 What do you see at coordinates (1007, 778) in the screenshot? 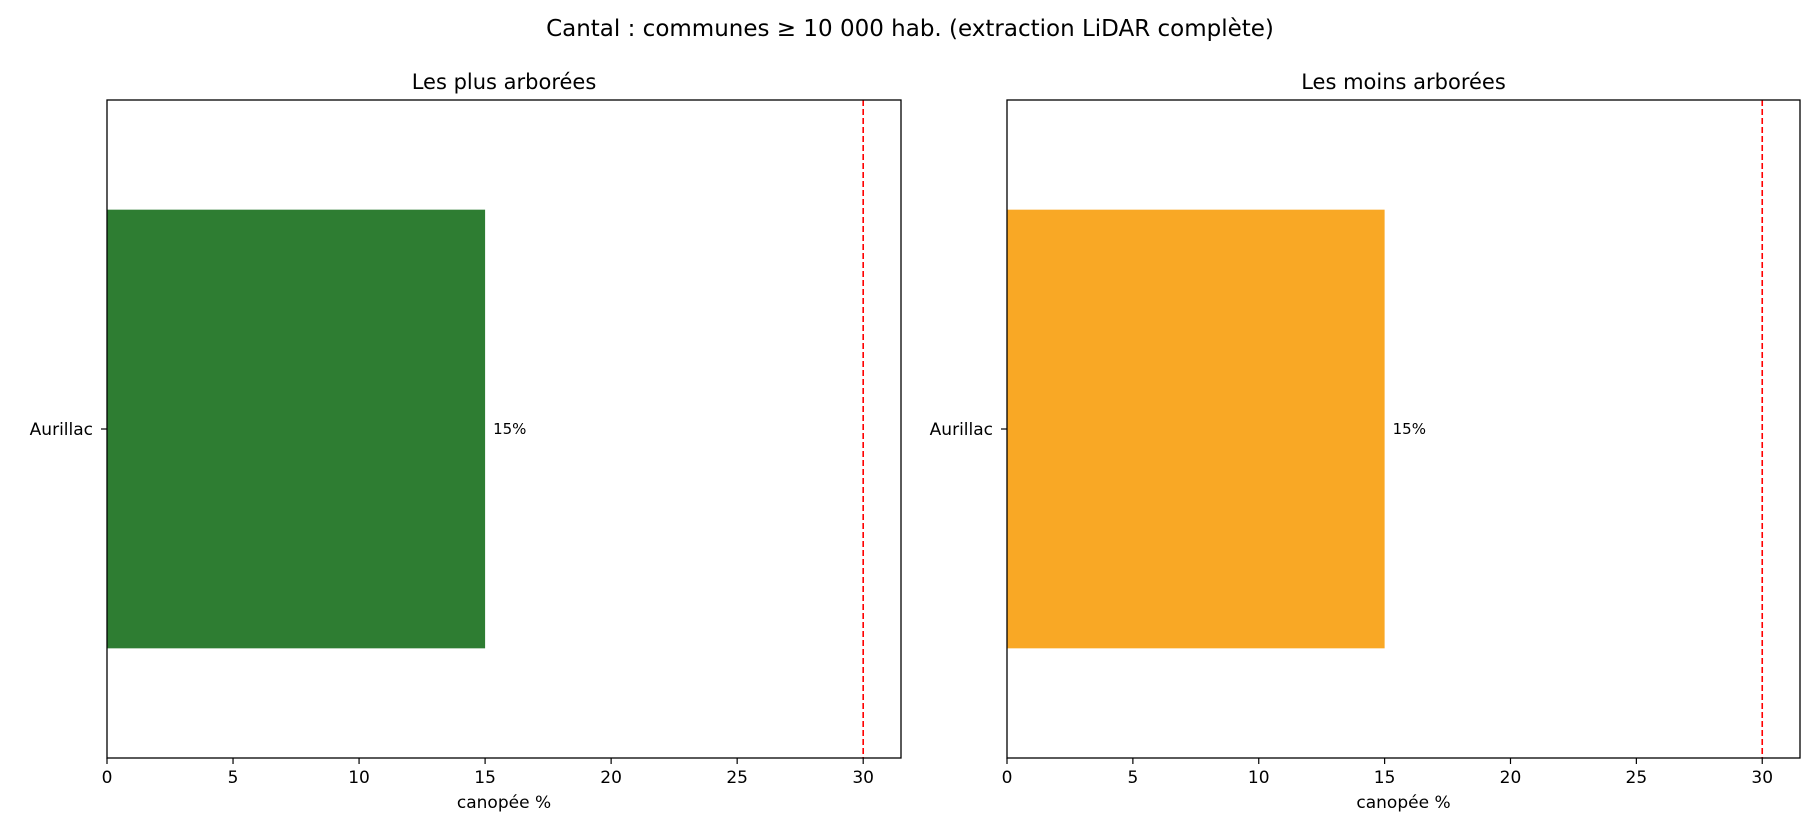
I see `right-x-tick-label: 0` at bounding box center [1007, 778].